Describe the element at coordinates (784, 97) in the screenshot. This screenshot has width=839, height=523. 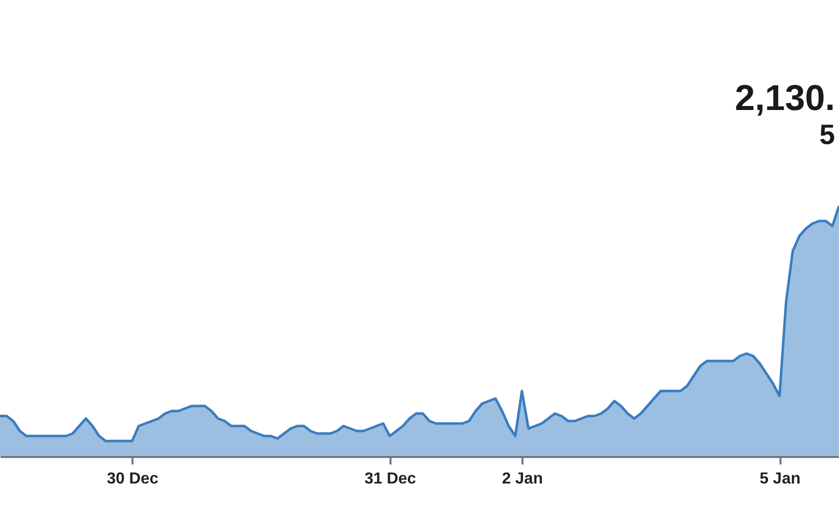
I see `text: 2,130.` at that location.